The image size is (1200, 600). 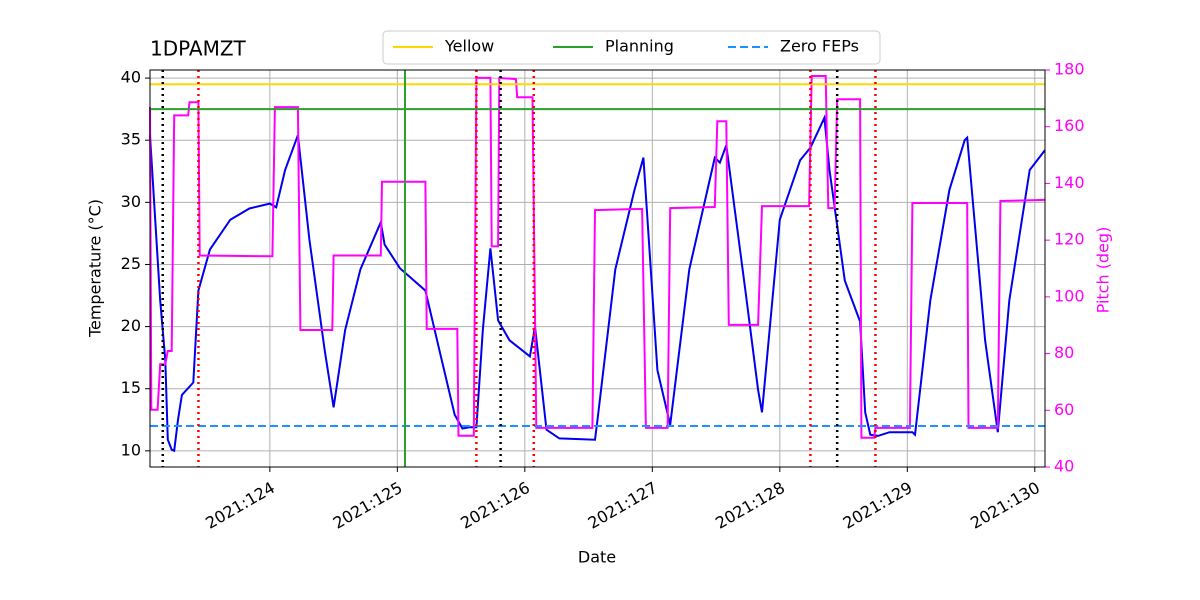 What do you see at coordinates (1069, 239) in the screenshot?
I see `y2-tick-label: 120` at bounding box center [1069, 239].